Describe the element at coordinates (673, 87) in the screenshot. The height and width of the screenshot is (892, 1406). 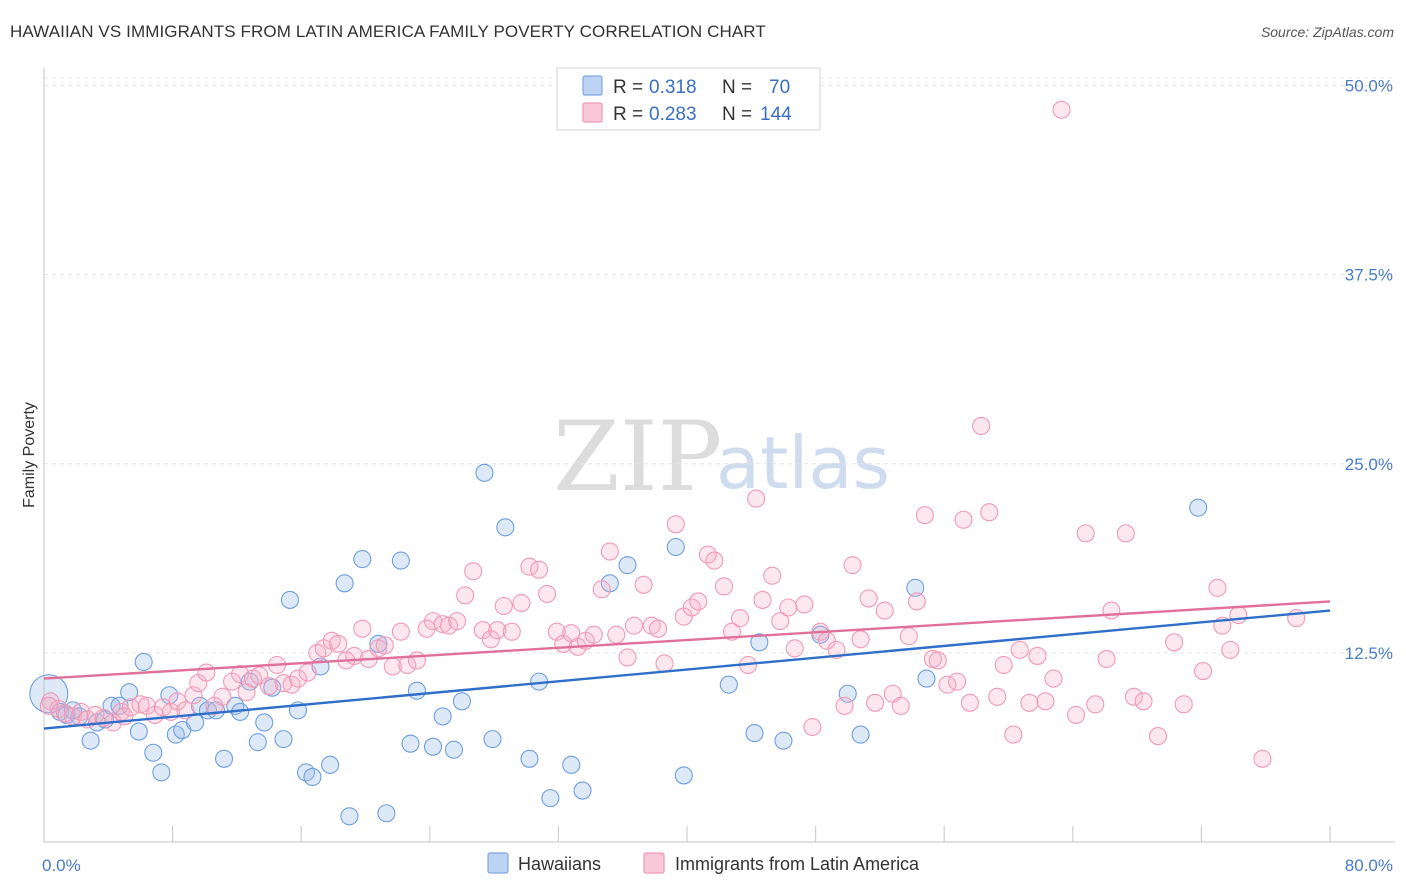
I see `legend-r-value-hawaiians: 0.318` at that location.